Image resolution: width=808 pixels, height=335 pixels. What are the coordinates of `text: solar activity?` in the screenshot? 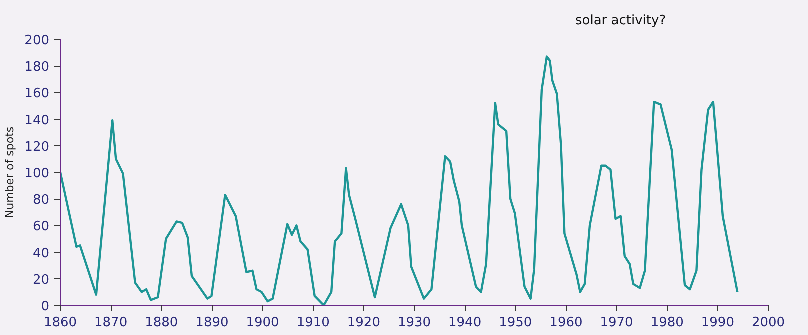 It's located at (621, 21).